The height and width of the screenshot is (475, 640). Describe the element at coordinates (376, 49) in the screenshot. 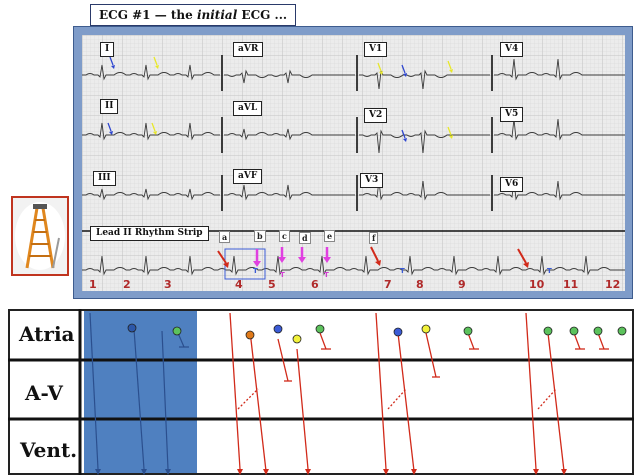

I see `lead-label-V1: V1` at that location.